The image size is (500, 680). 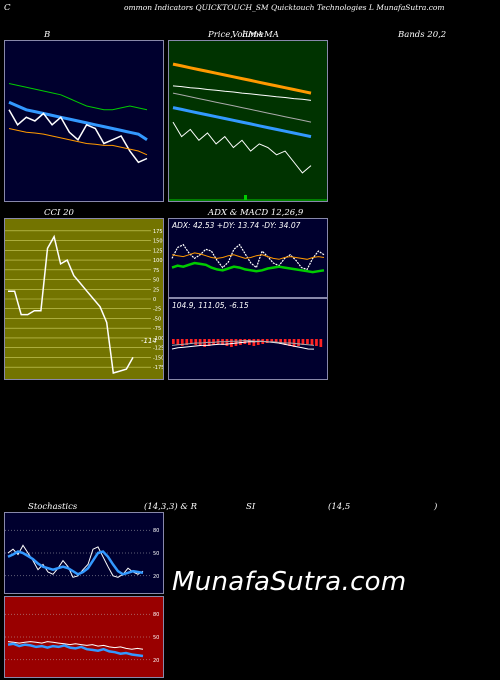 I want to click on bollinger-chart, so click(x=78, y=123).